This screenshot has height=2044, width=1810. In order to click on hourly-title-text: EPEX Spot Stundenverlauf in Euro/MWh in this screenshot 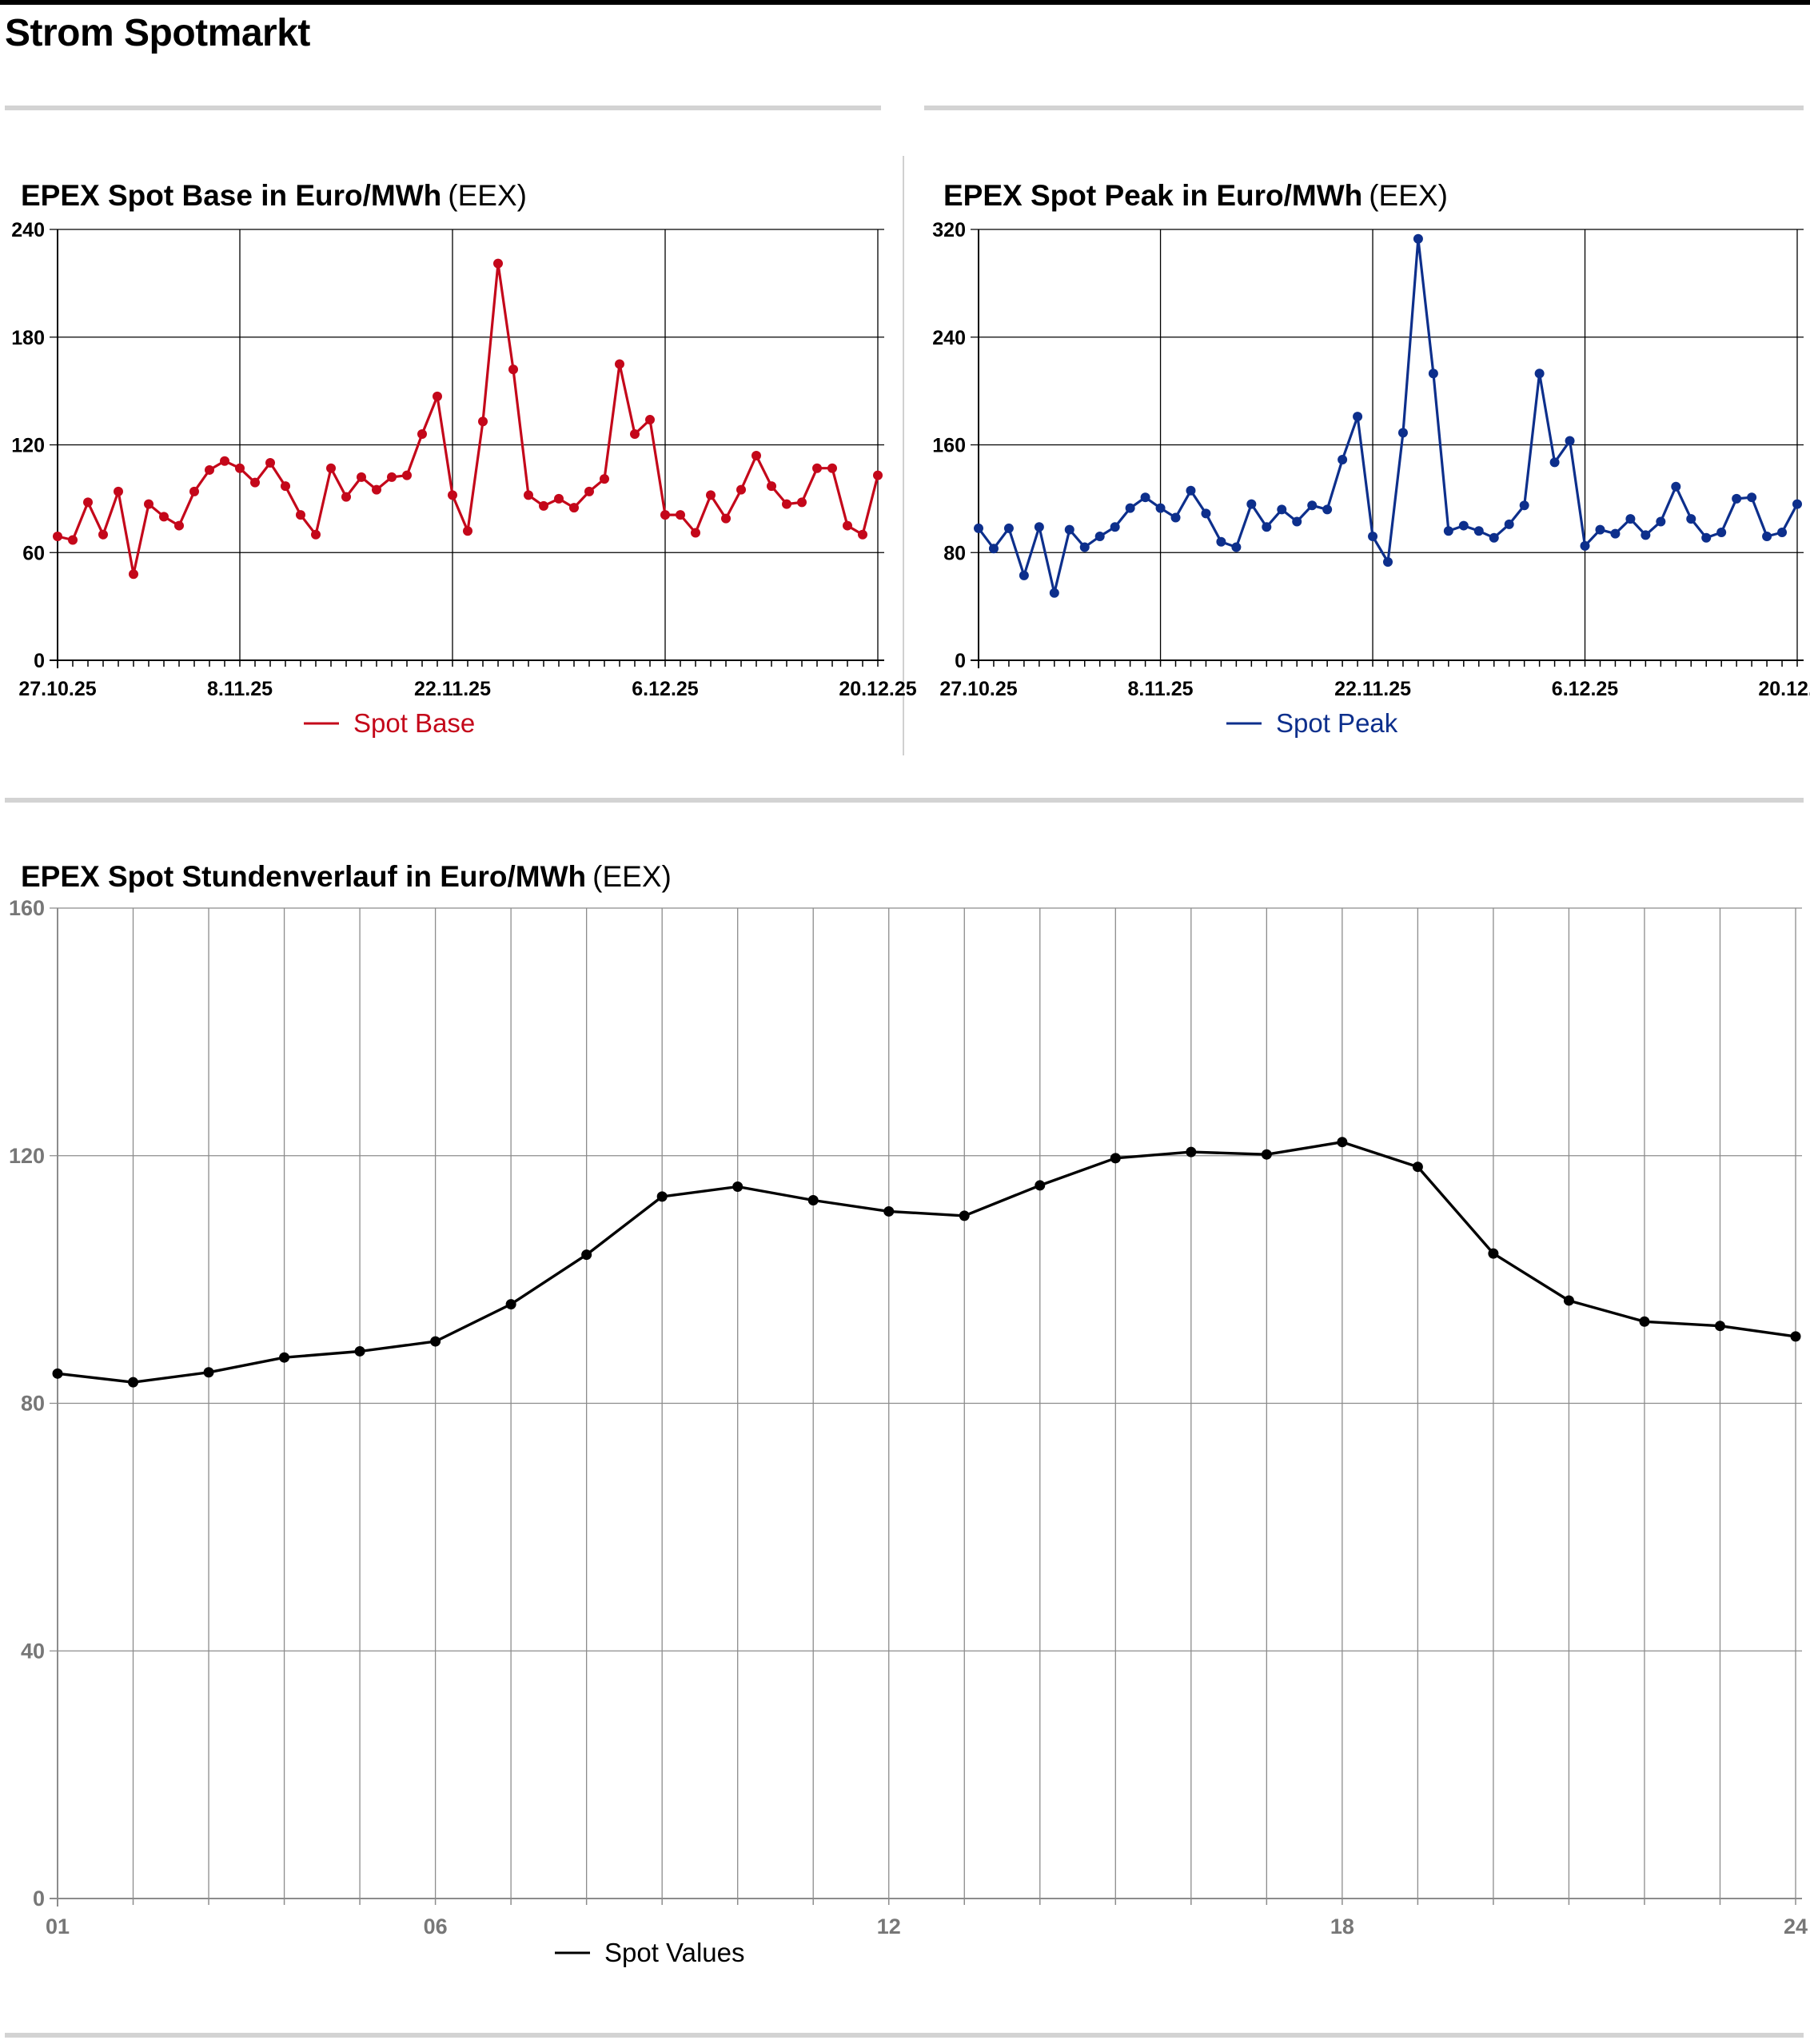, I will do `click(304, 876)`.